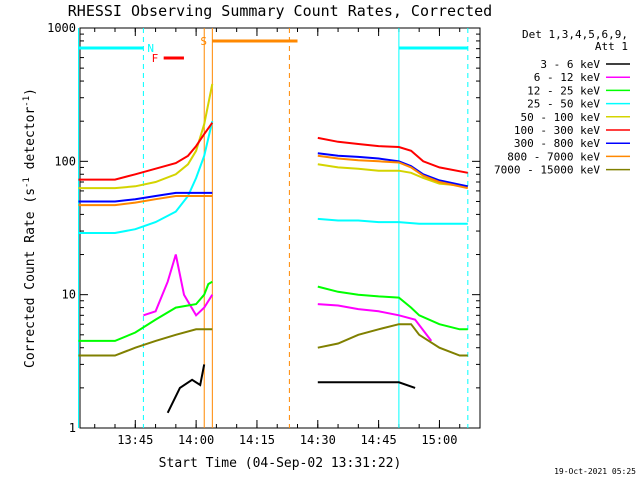 This screenshot has width=640, height=480. What do you see at coordinates (150, 48) in the screenshot?
I see `flag-label: N` at bounding box center [150, 48].